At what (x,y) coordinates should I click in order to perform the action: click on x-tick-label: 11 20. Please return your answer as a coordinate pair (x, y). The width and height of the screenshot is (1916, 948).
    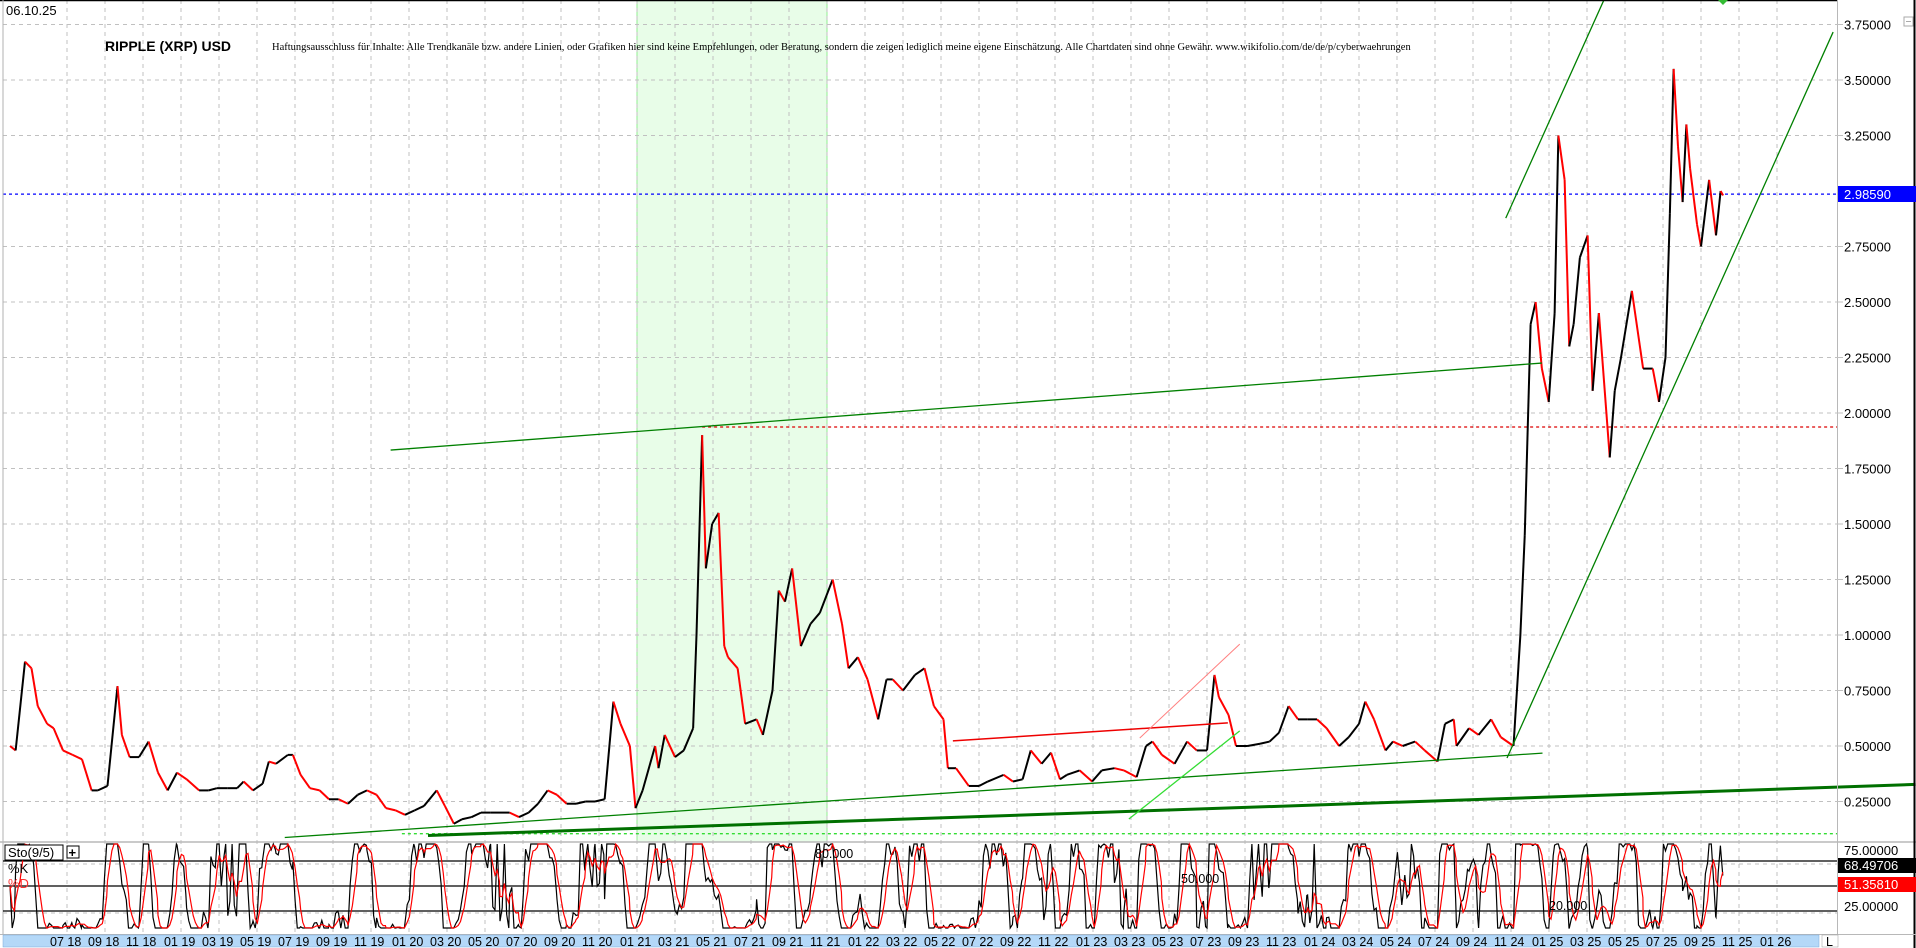
    Looking at the image, I should click on (597, 941).